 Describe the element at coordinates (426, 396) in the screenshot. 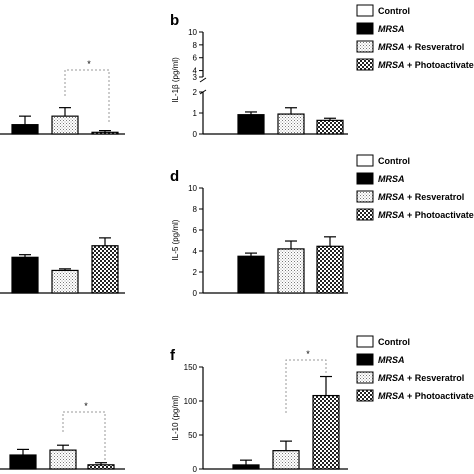

I see `legend-label-f-3: MRSA + Photoactivated` at that location.